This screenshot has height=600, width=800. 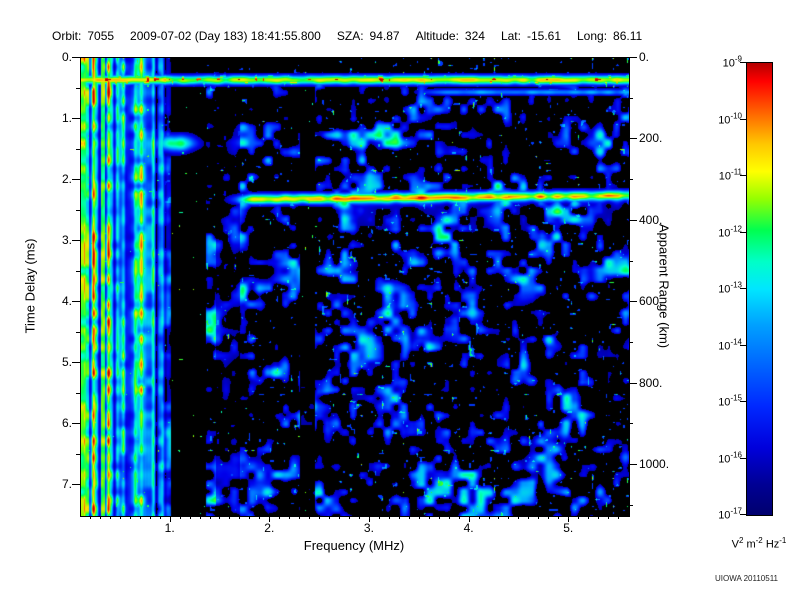 What do you see at coordinates (83, 36) in the screenshot?
I see `header-field-orbit: Orbit: 7055` at bounding box center [83, 36].